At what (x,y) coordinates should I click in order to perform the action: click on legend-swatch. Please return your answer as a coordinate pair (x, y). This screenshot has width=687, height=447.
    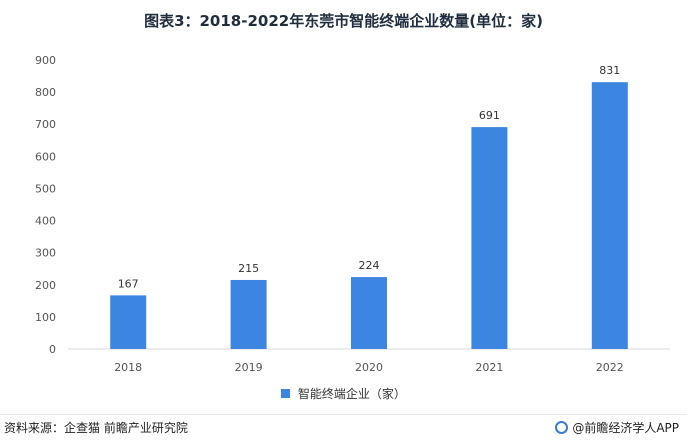
    Looking at the image, I should click on (286, 393).